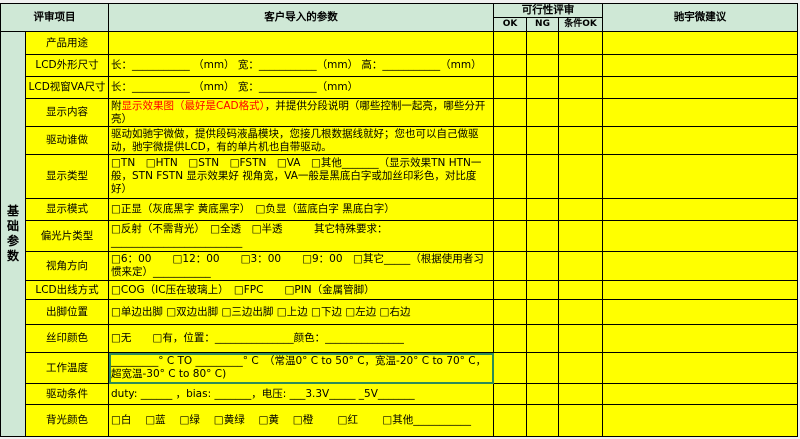 This screenshot has height=439, width=800. What do you see at coordinates (542, 24) in the screenshot?
I see `header-ng: NG` at bounding box center [542, 24].